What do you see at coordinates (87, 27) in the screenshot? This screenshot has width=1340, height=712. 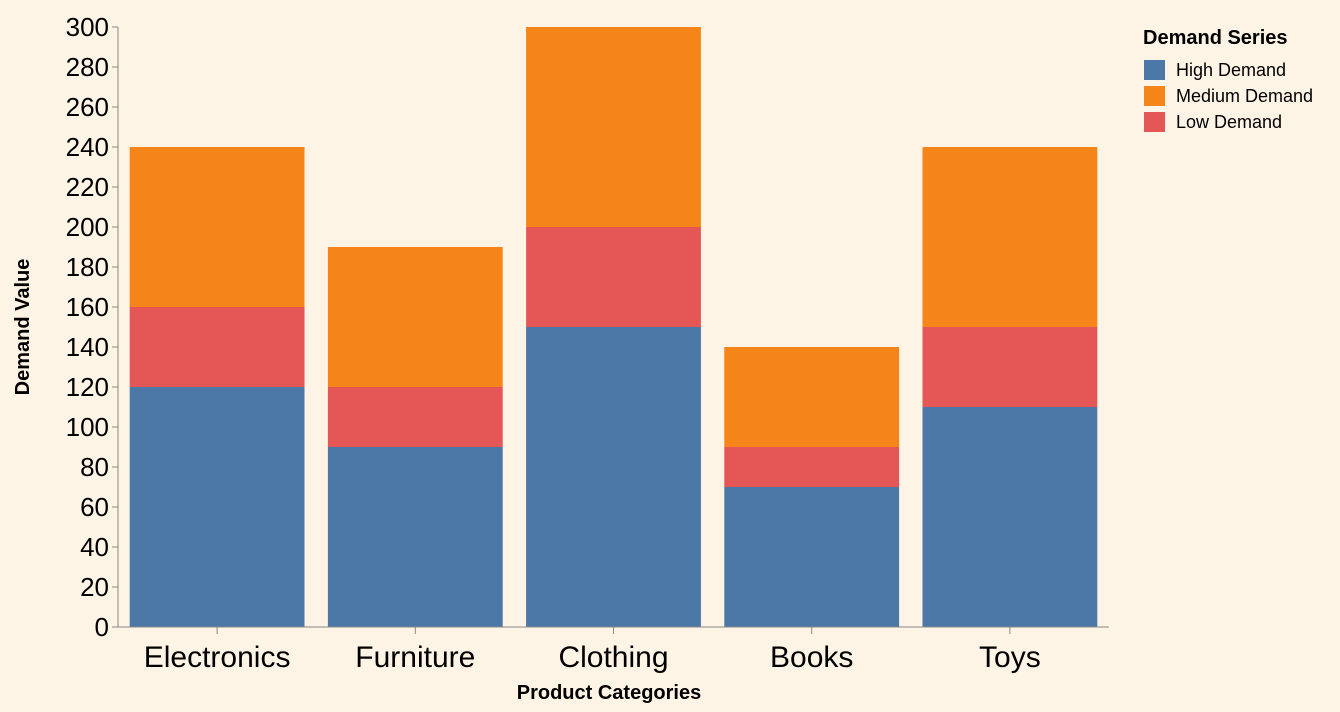 I see `y-tick-label: 300` at bounding box center [87, 27].